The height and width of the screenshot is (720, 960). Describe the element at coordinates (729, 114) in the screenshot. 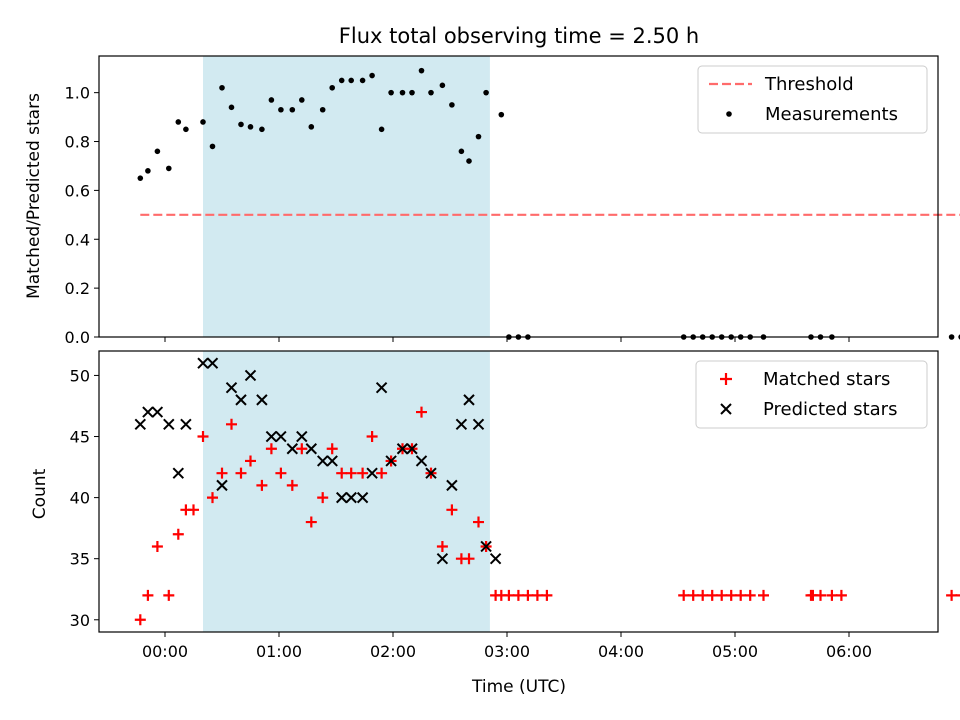

I see `legend-measurements-marker` at that location.